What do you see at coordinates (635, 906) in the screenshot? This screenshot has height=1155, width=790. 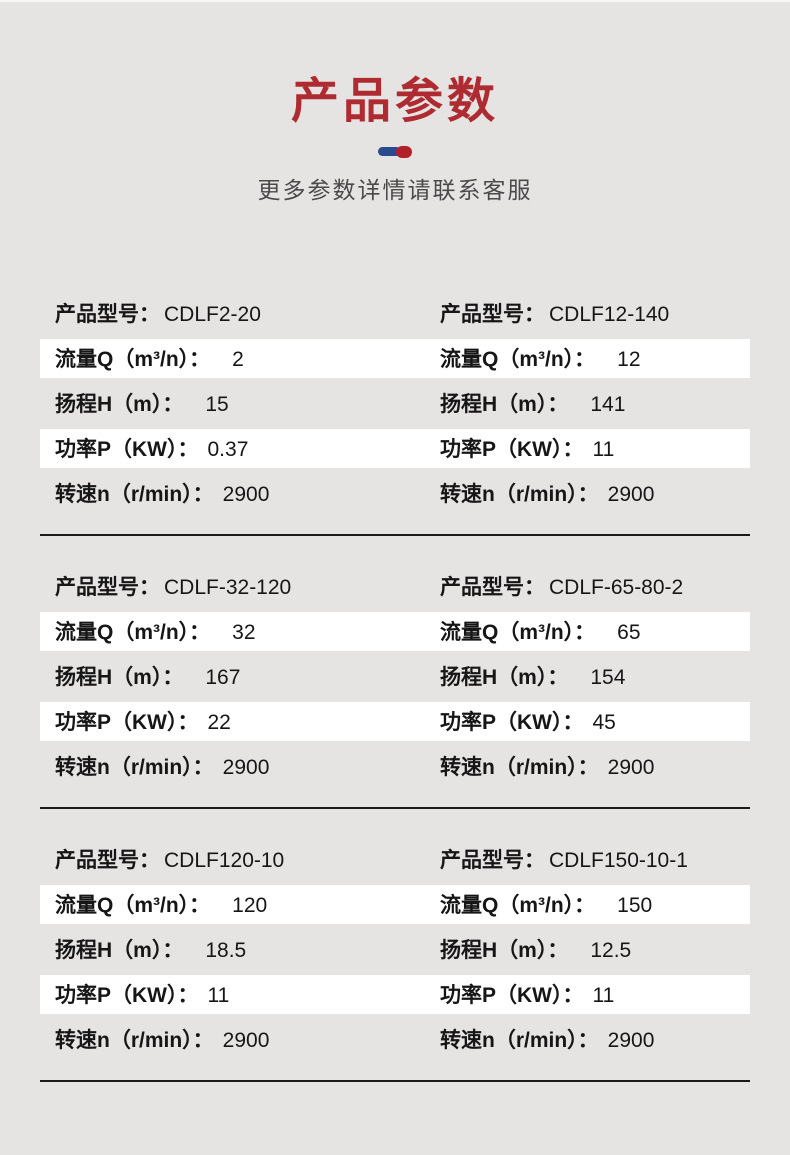 I see `flow-value: 150` at bounding box center [635, 906].